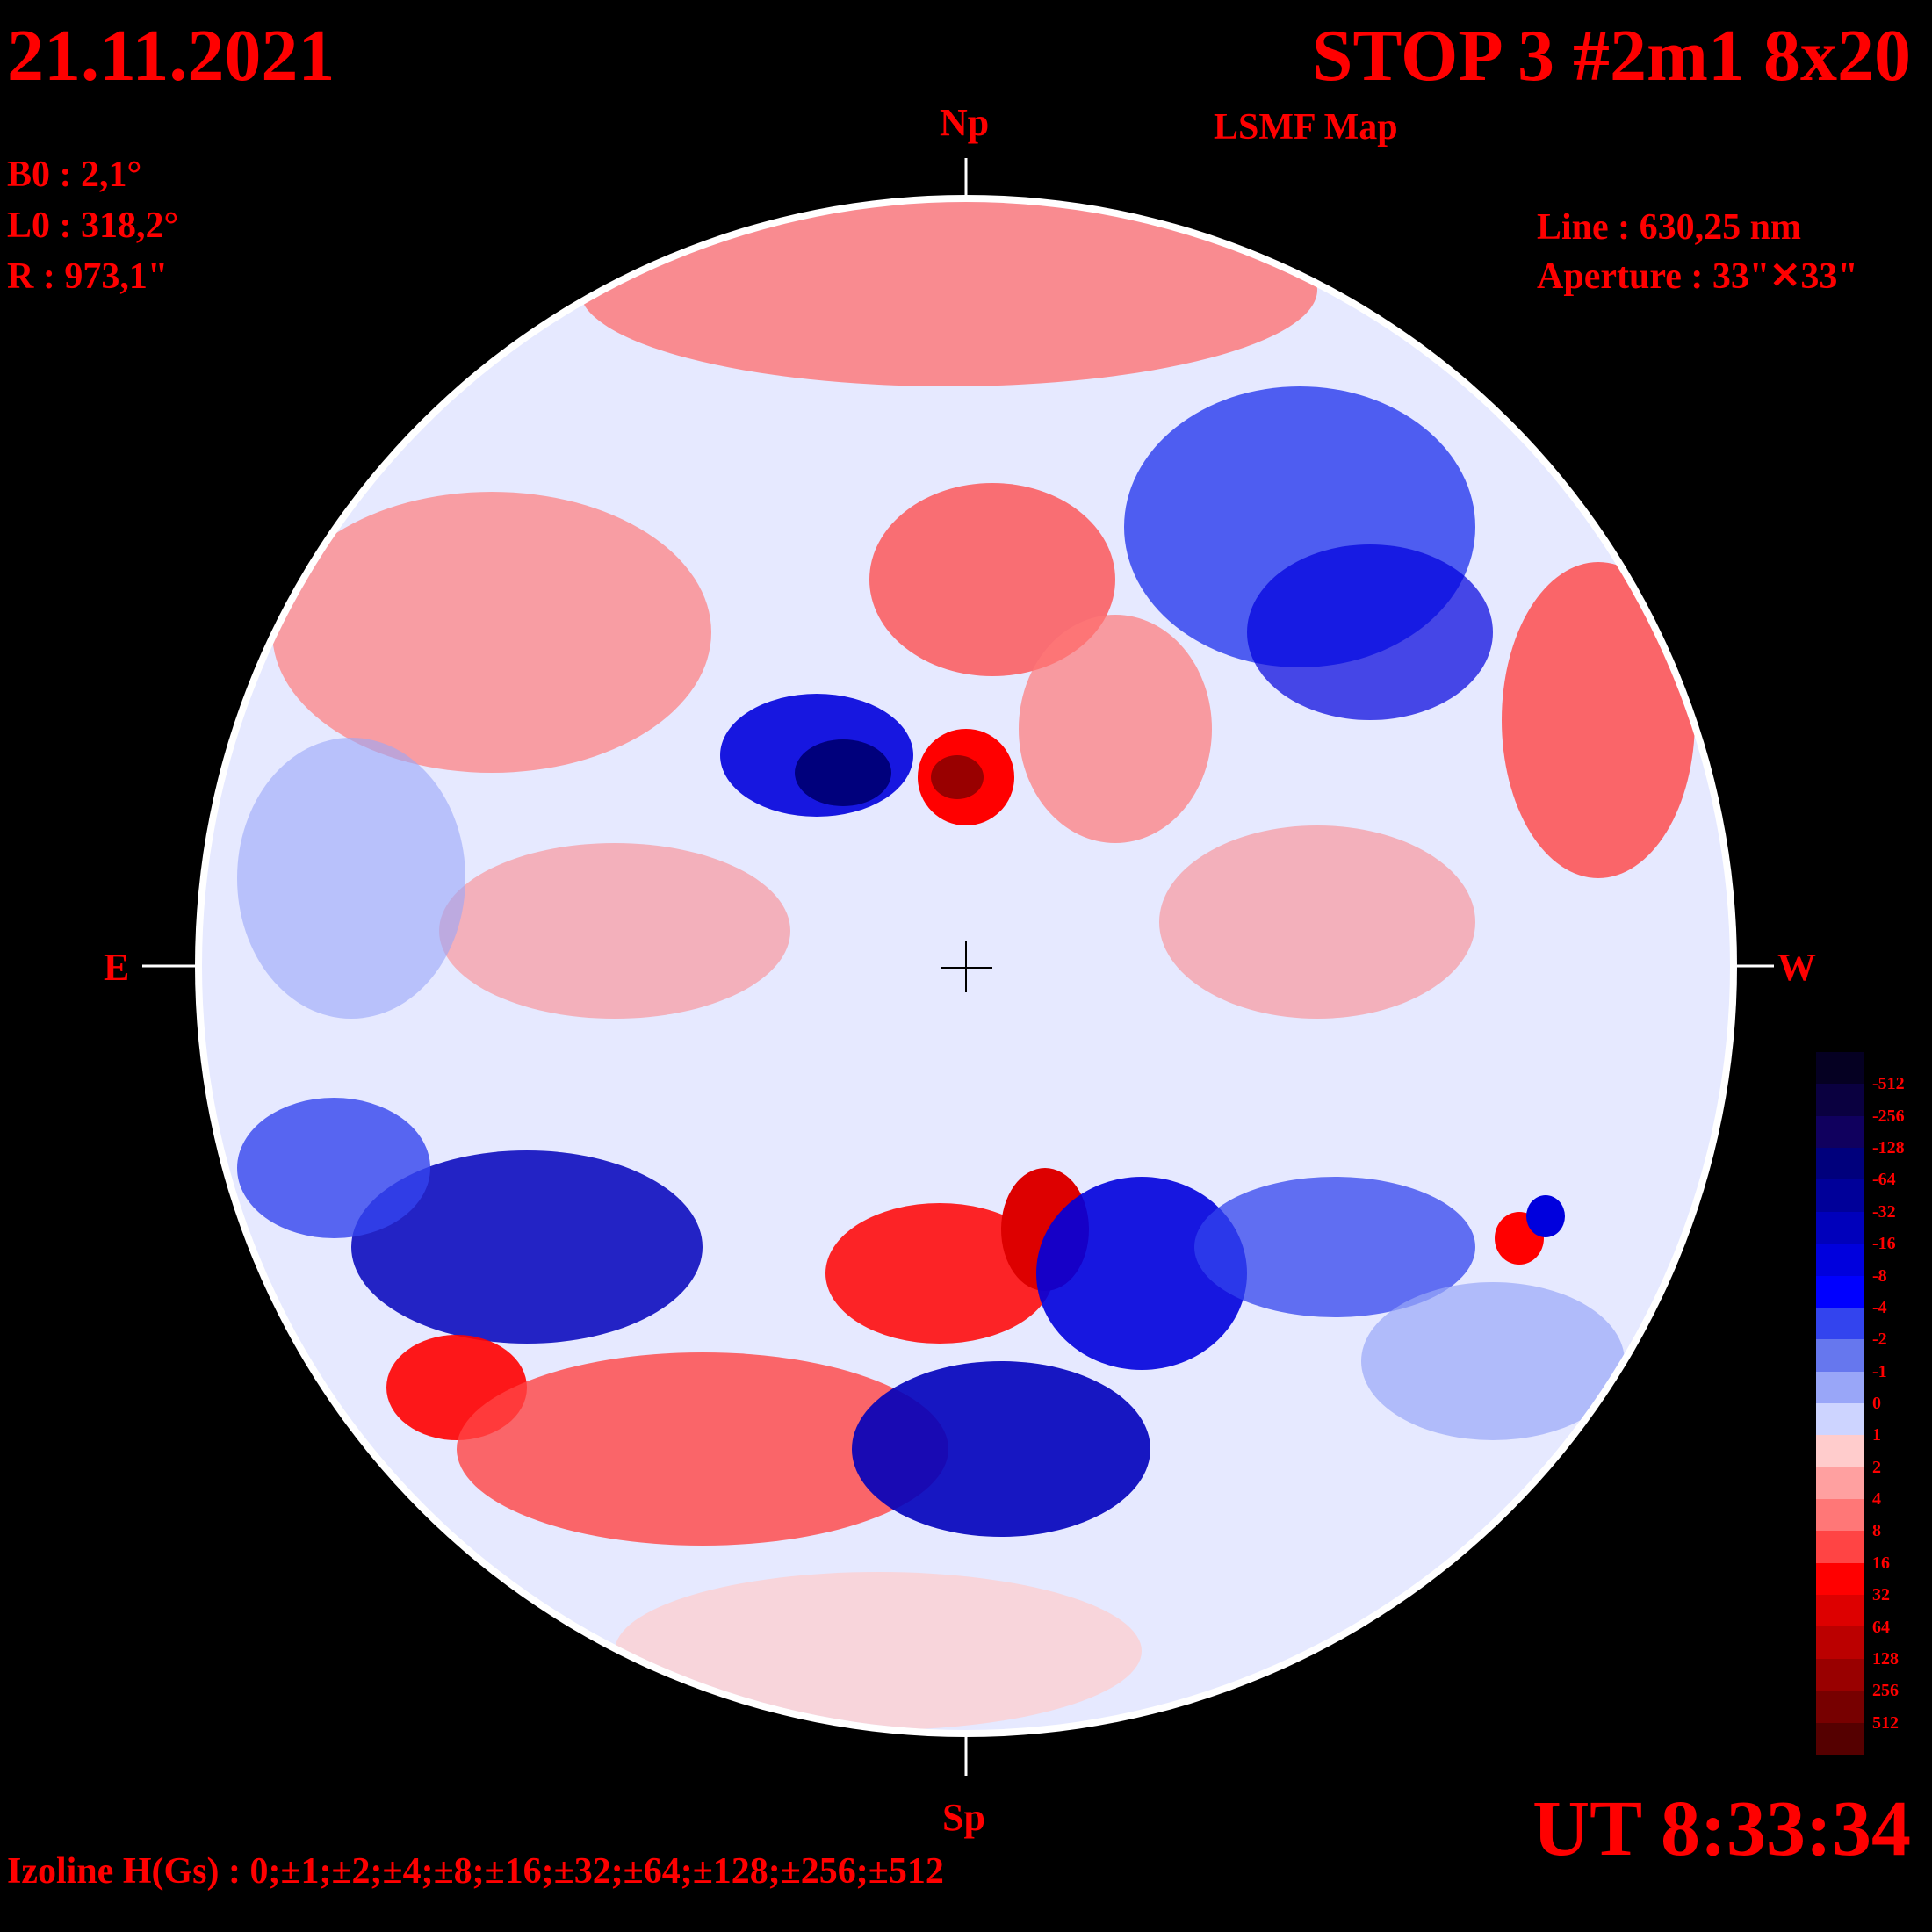  Describe the element at coordinates (967, 967) in the screenshot. I see `center-crosshair` at that location.